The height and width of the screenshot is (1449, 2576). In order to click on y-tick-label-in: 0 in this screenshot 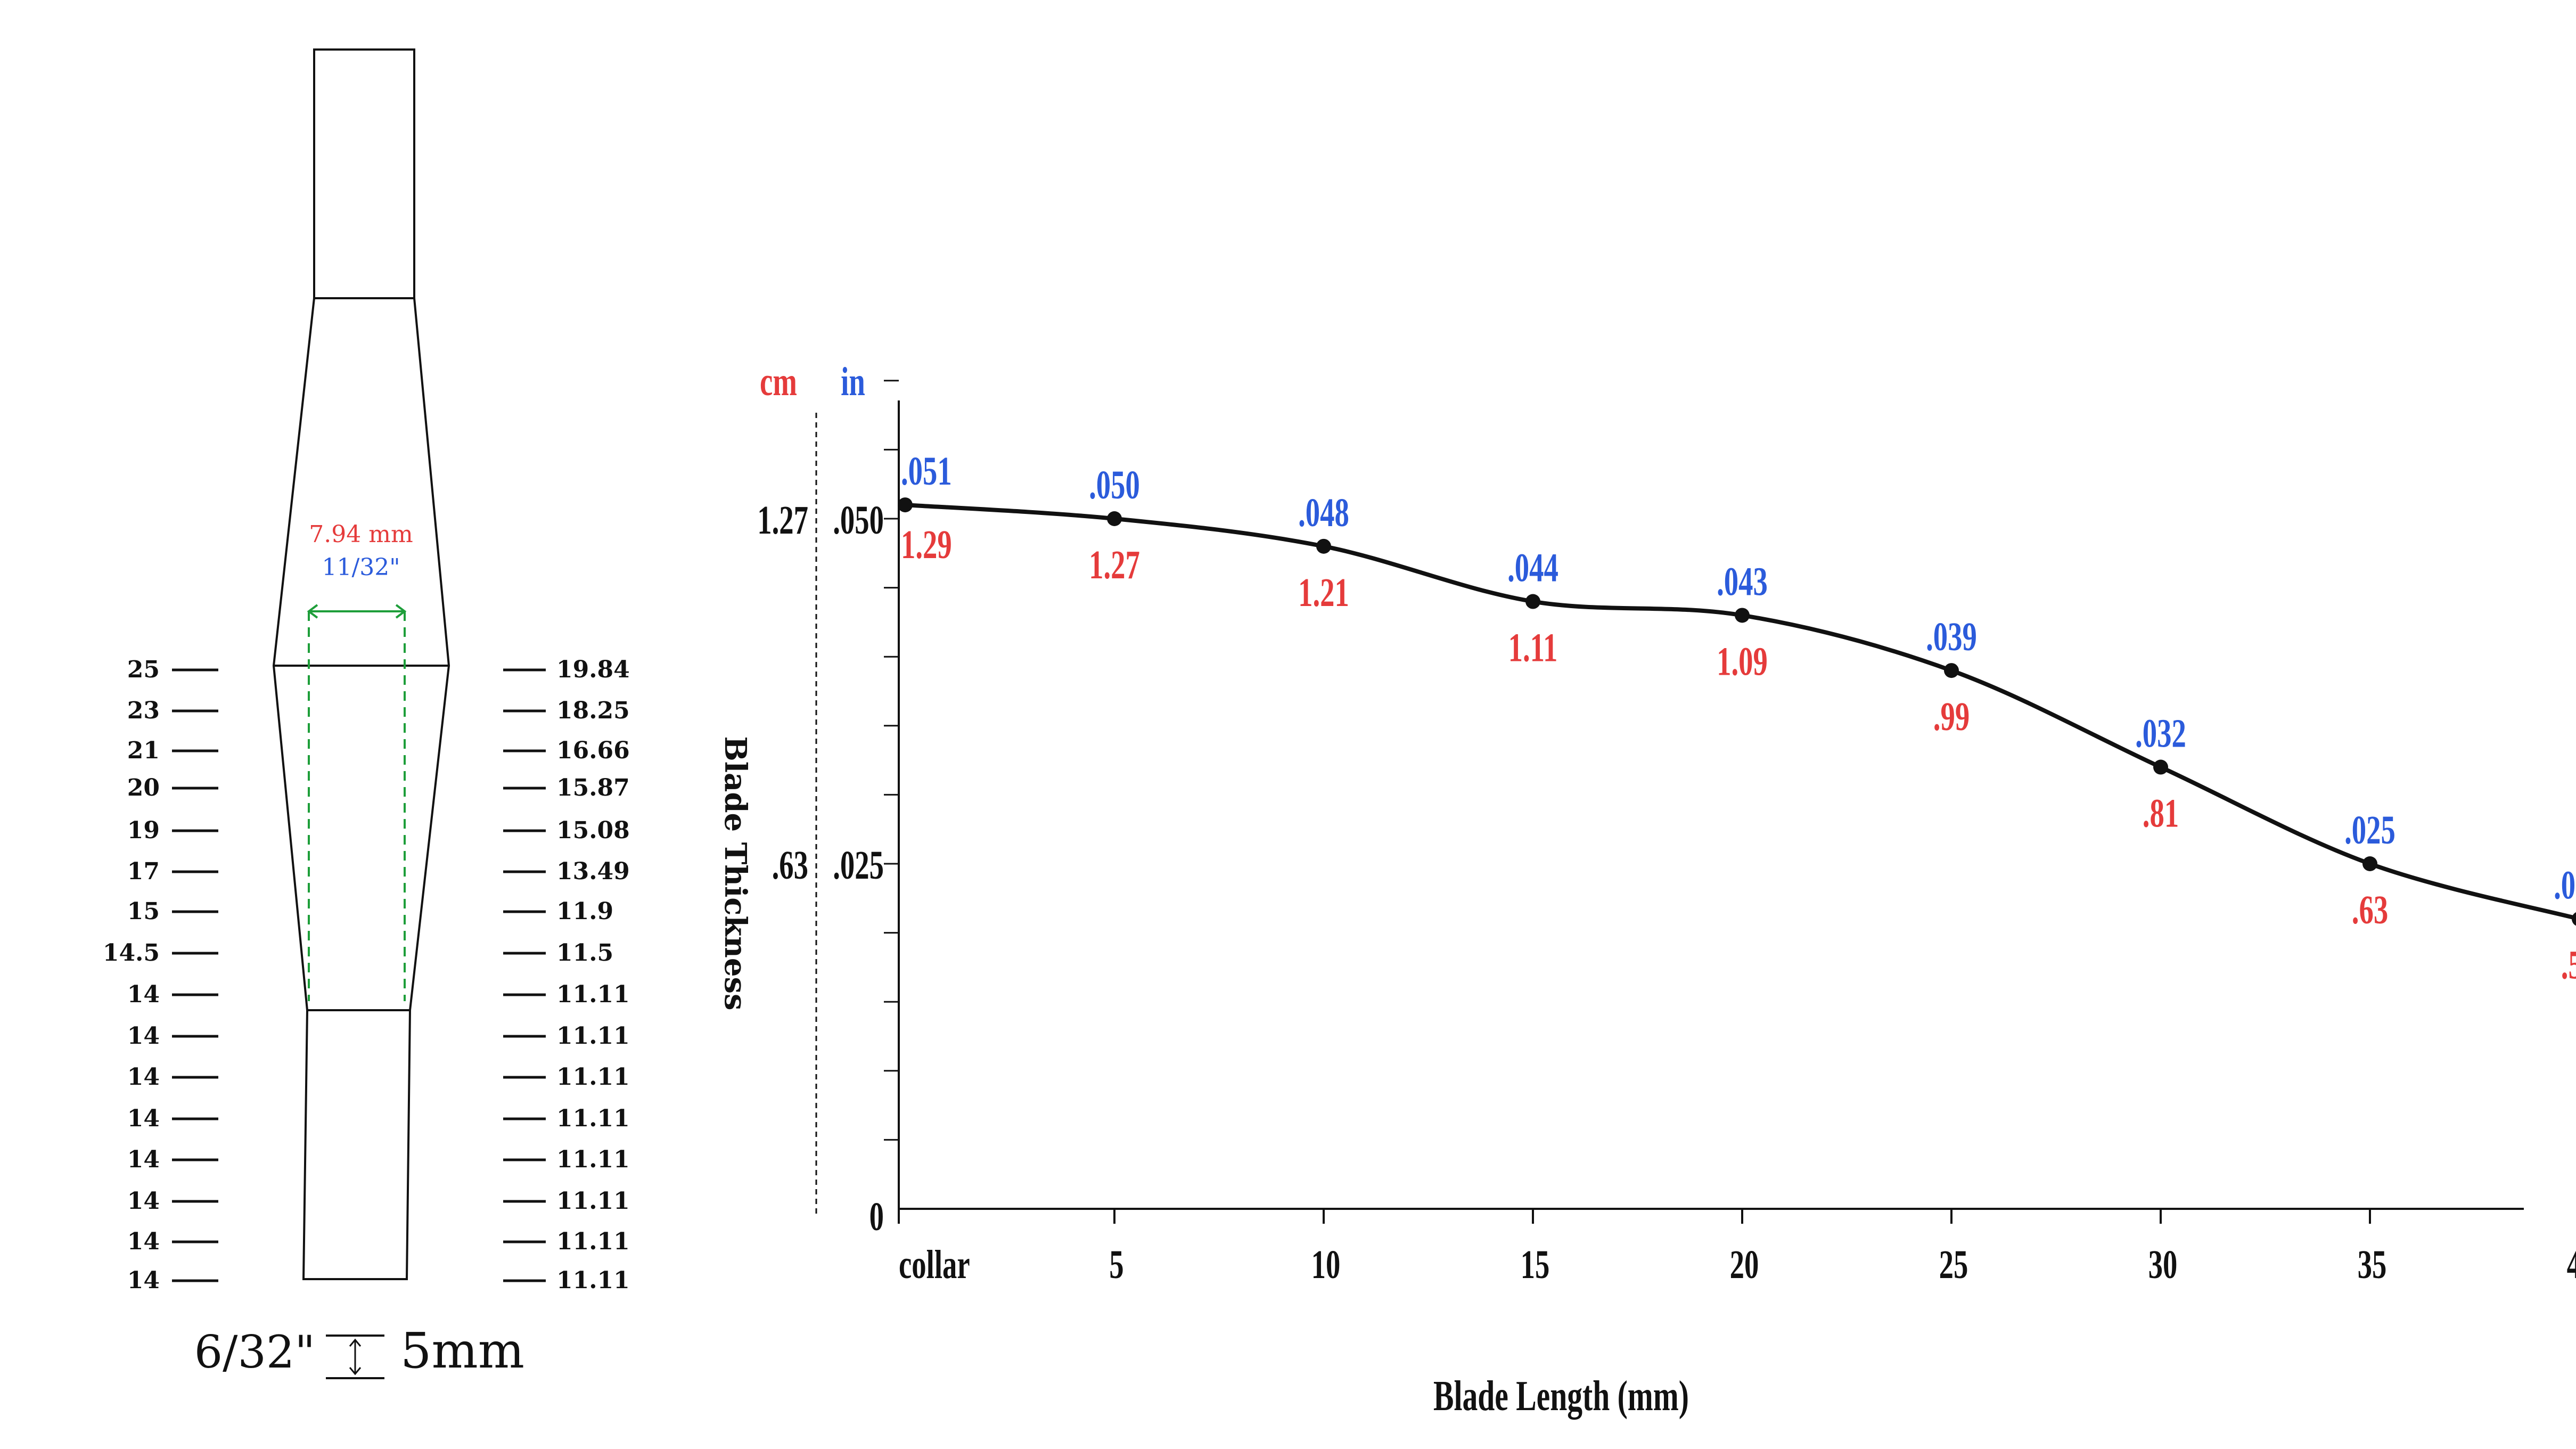, I will do `click(876, 1216)`.